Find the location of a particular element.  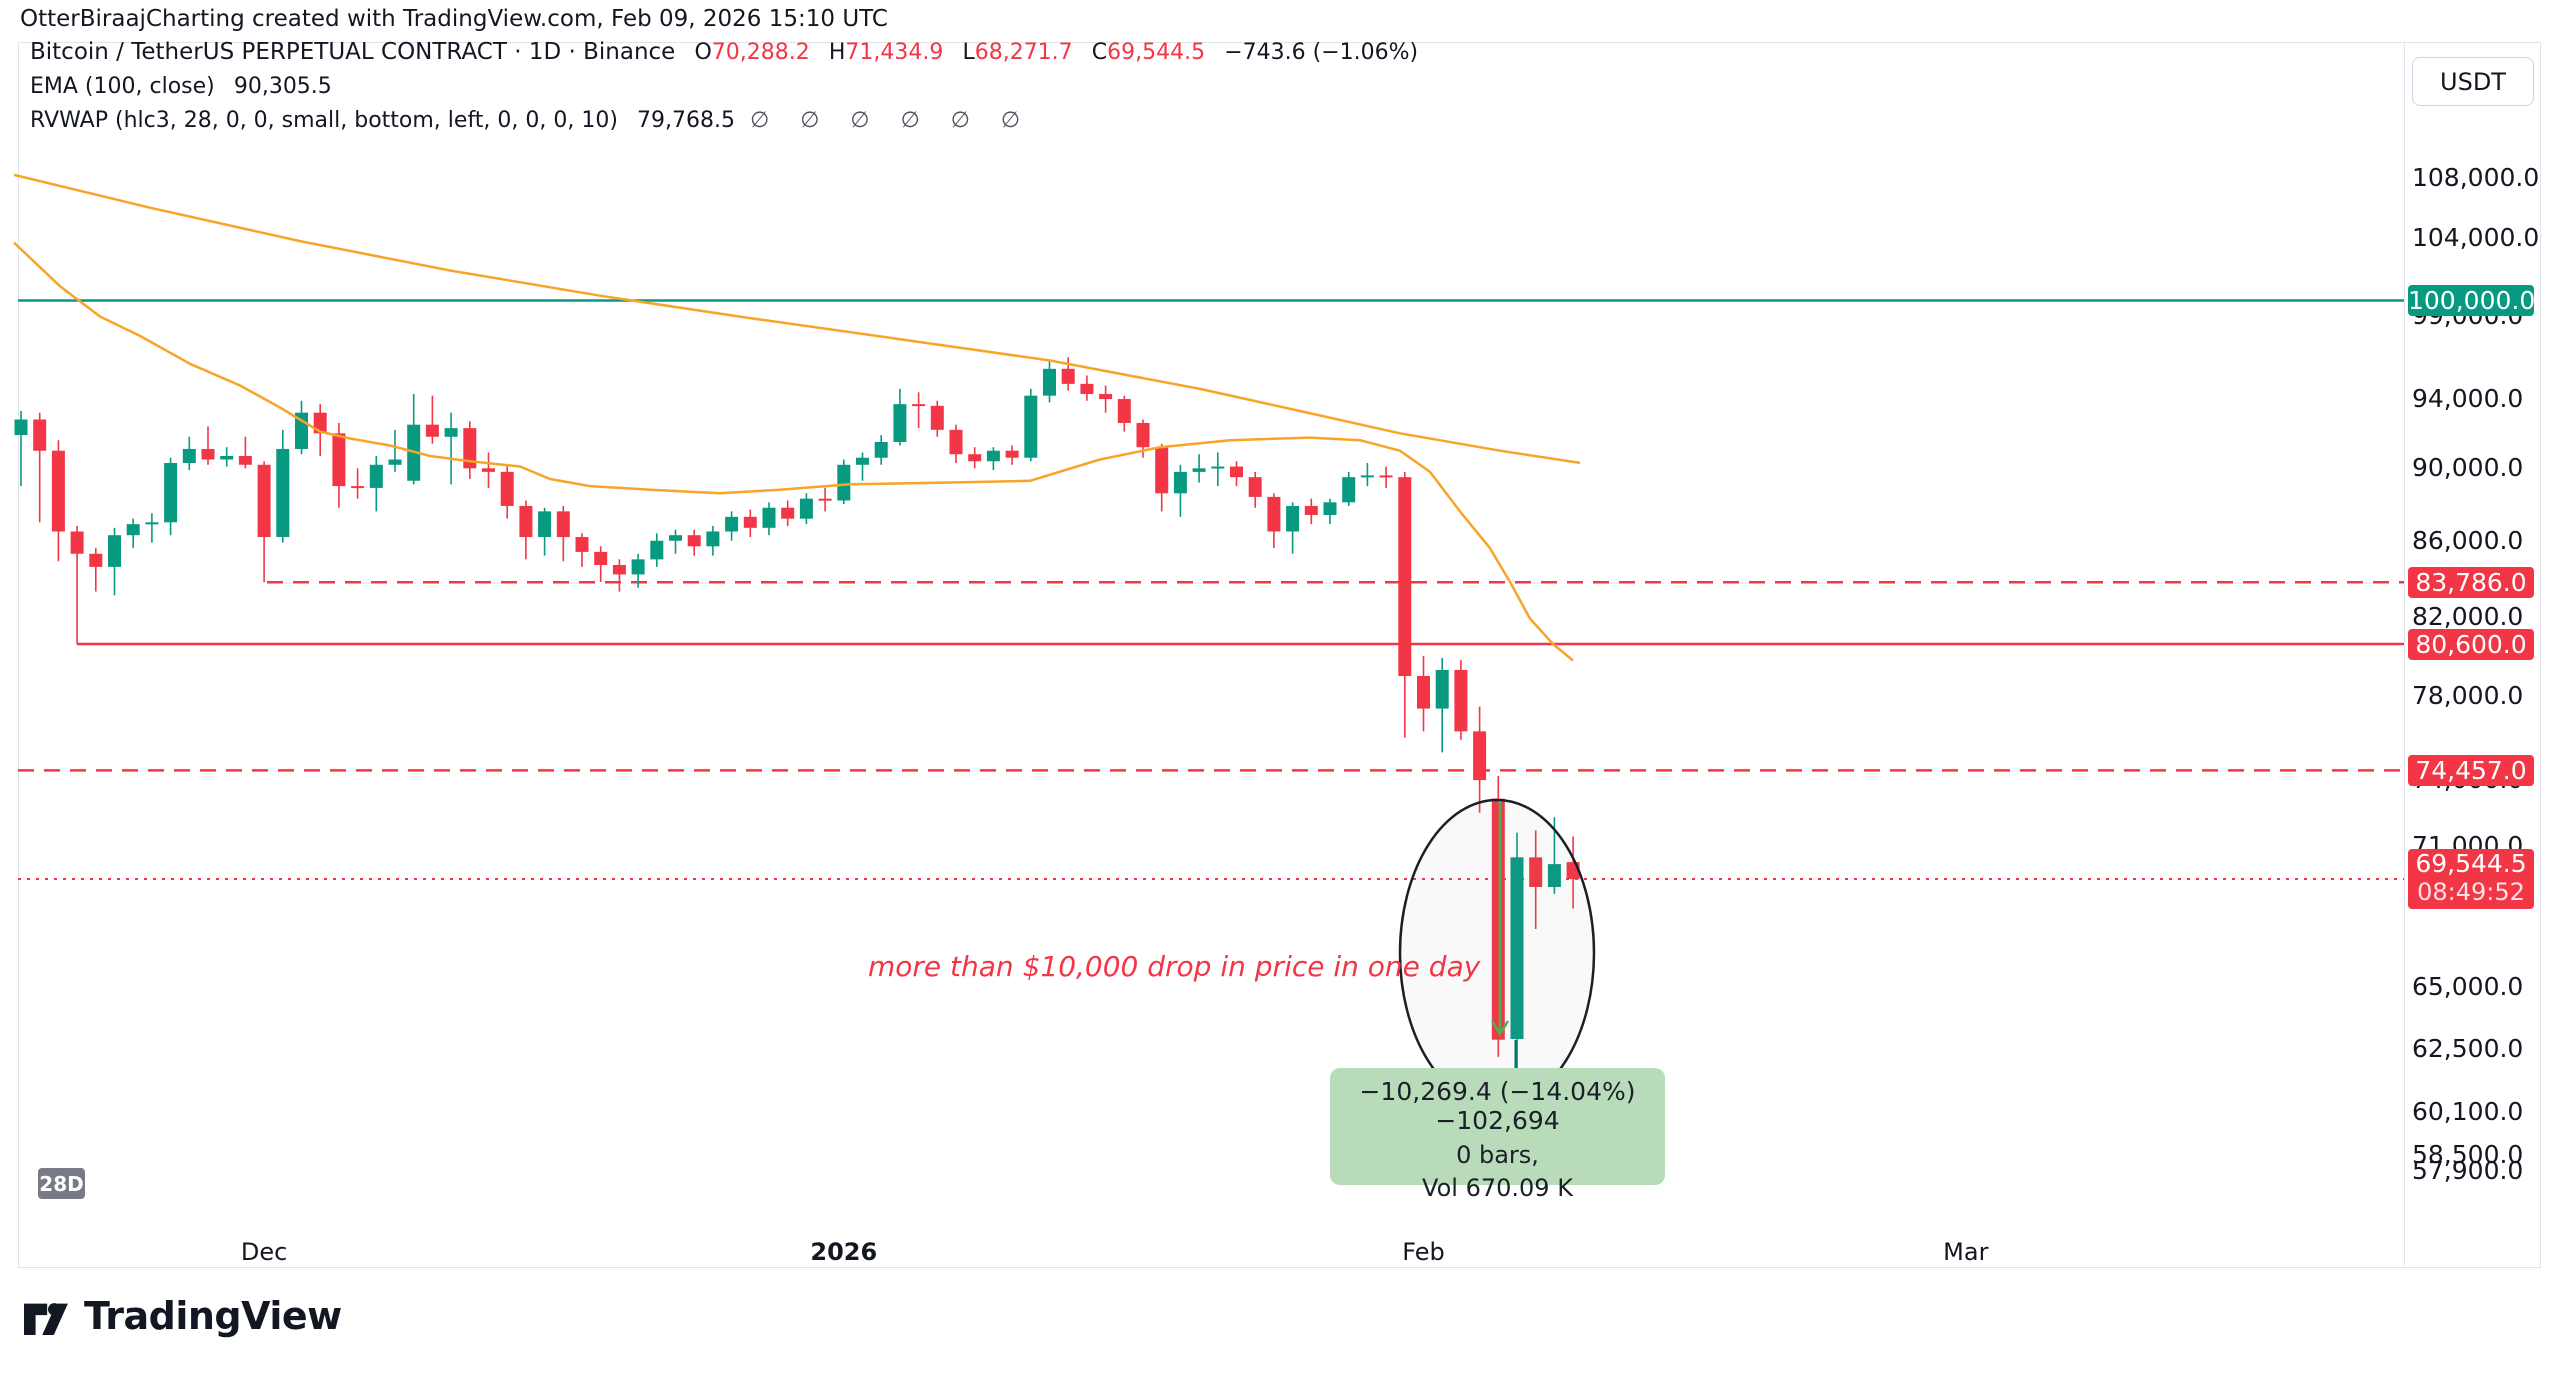

price-badge-837860: 83,786.0 is located at coordinates (2471, 582).